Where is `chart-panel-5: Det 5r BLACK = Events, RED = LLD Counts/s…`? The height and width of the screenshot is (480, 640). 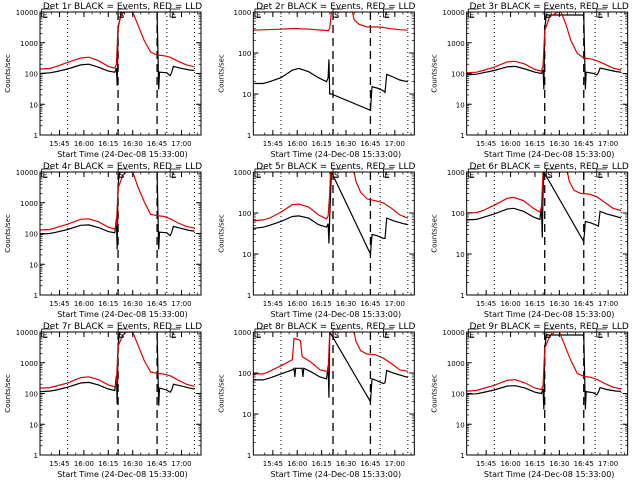 chart-panel-5: Det 5r BLACK = Events, RED = LLD Counts/s… is located at coordinates (316, 240).